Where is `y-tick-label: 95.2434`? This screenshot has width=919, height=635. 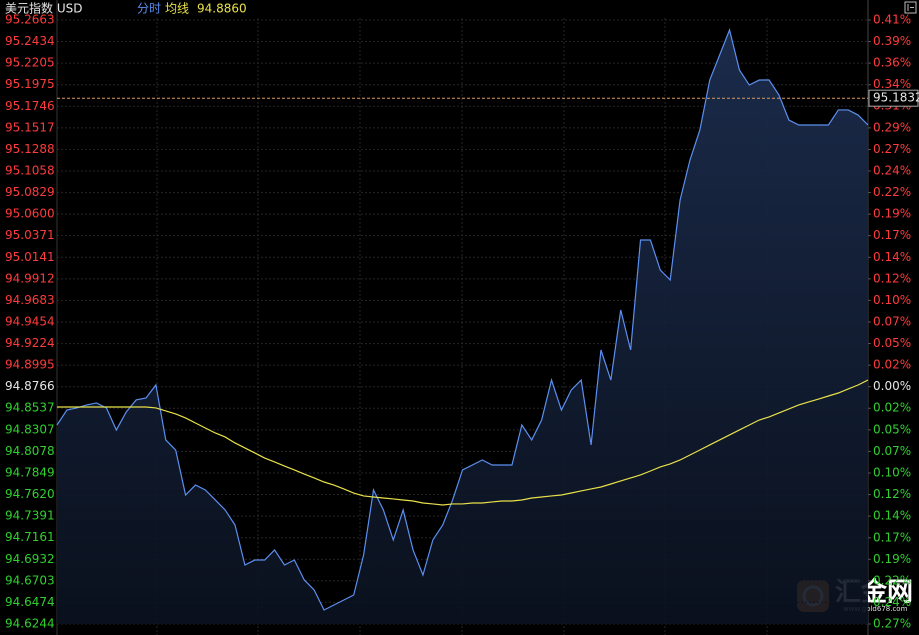
y-tick-label: 95.2434 is located at coordinates (30, 41).